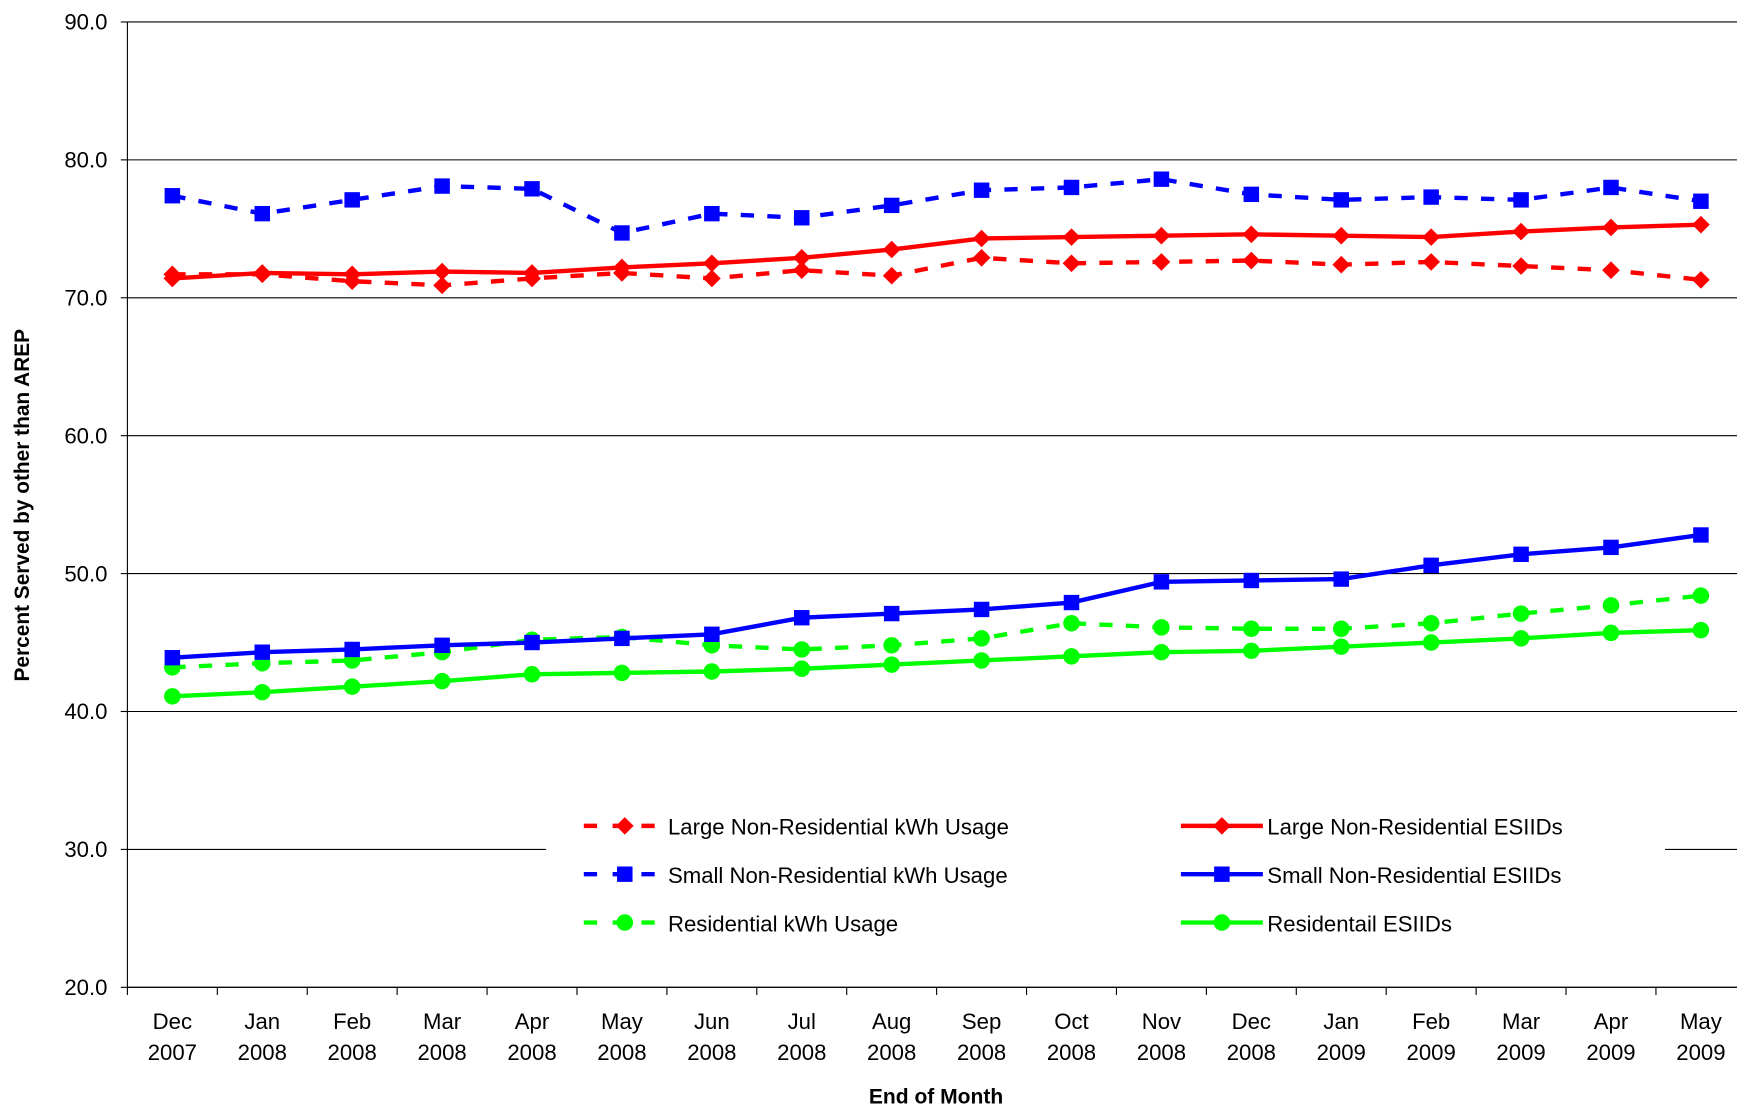 The height and width of the screenshot is (1118, 1737). I want to click on y-tick-label: 60.0, so click(85, 435).